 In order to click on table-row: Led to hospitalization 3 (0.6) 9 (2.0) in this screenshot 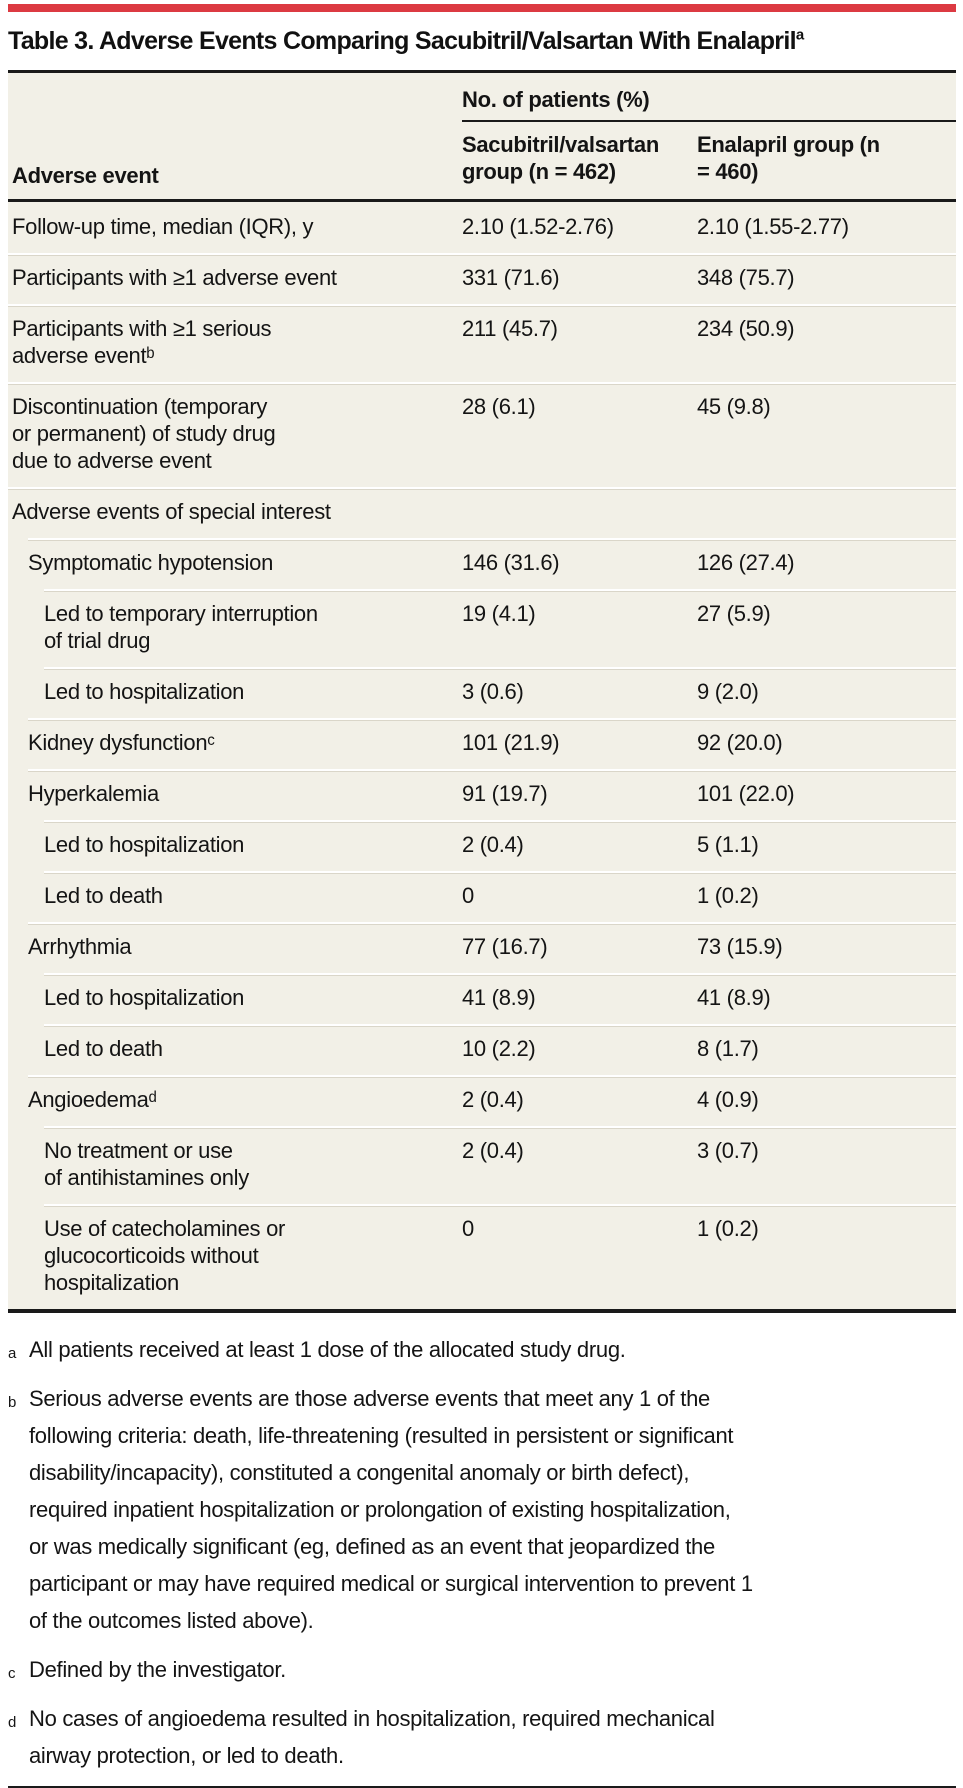, I will do `click(482, 692)`.